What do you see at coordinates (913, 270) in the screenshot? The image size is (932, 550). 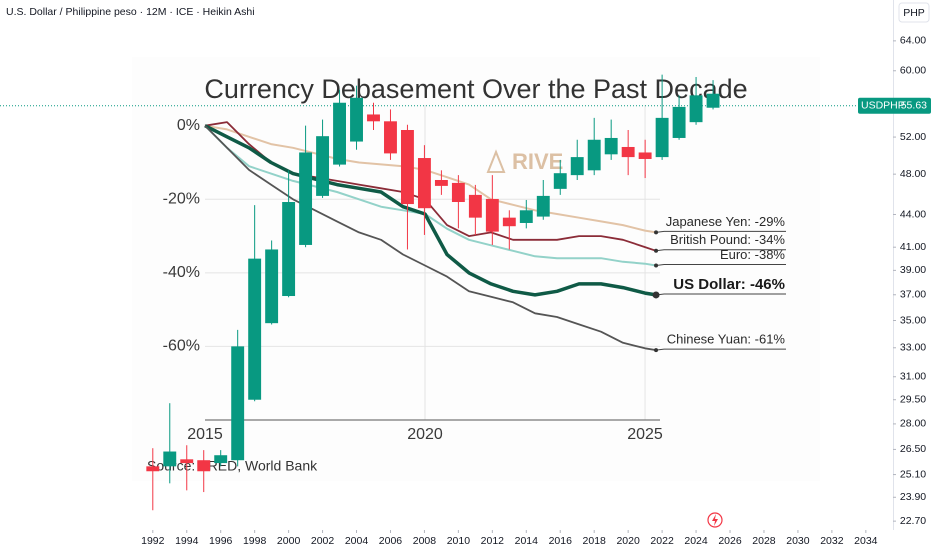 I see `y-tick-label: 39.00` at bounding box center [913, 270].